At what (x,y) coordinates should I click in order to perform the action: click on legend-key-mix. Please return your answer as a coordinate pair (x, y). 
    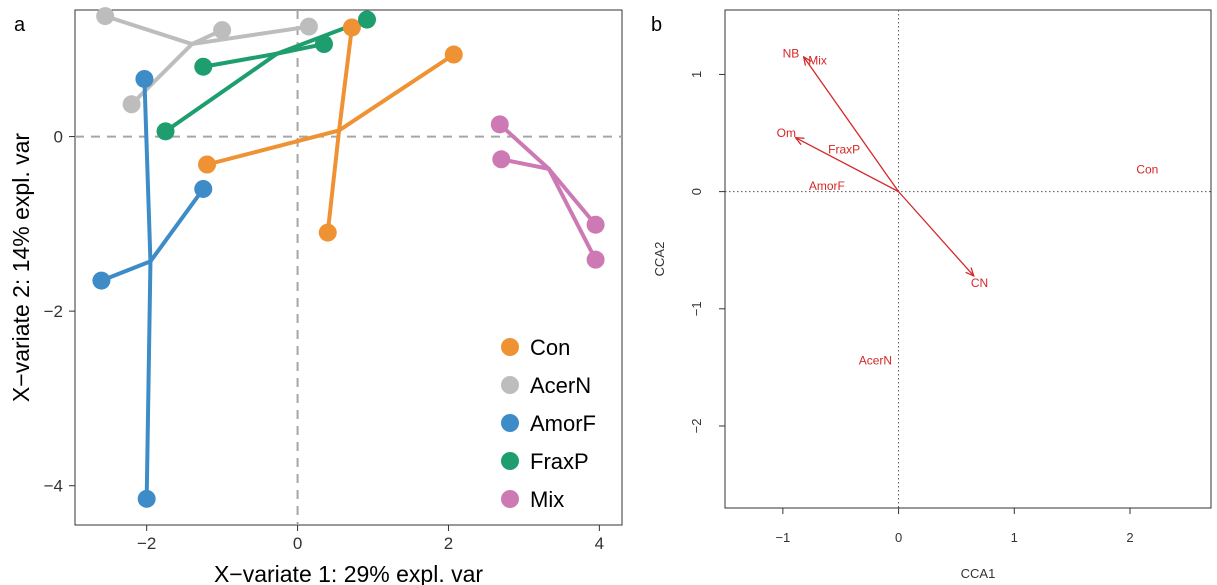
    Looking at the image, I should click on (510, 499).